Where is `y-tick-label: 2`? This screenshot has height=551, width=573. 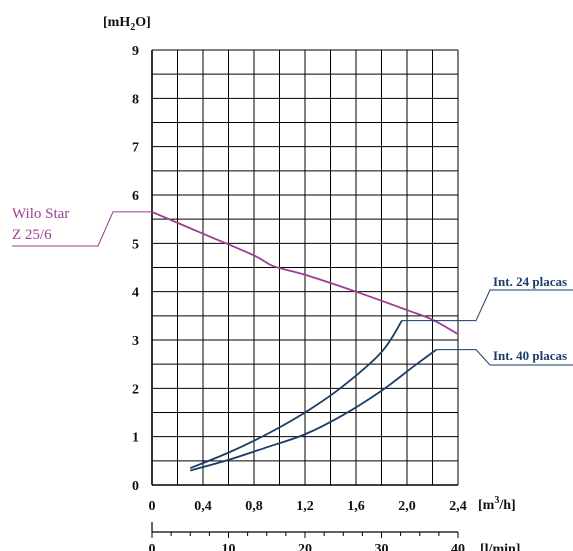 y-tick-label: 2 is located at coordinates (135, 389).